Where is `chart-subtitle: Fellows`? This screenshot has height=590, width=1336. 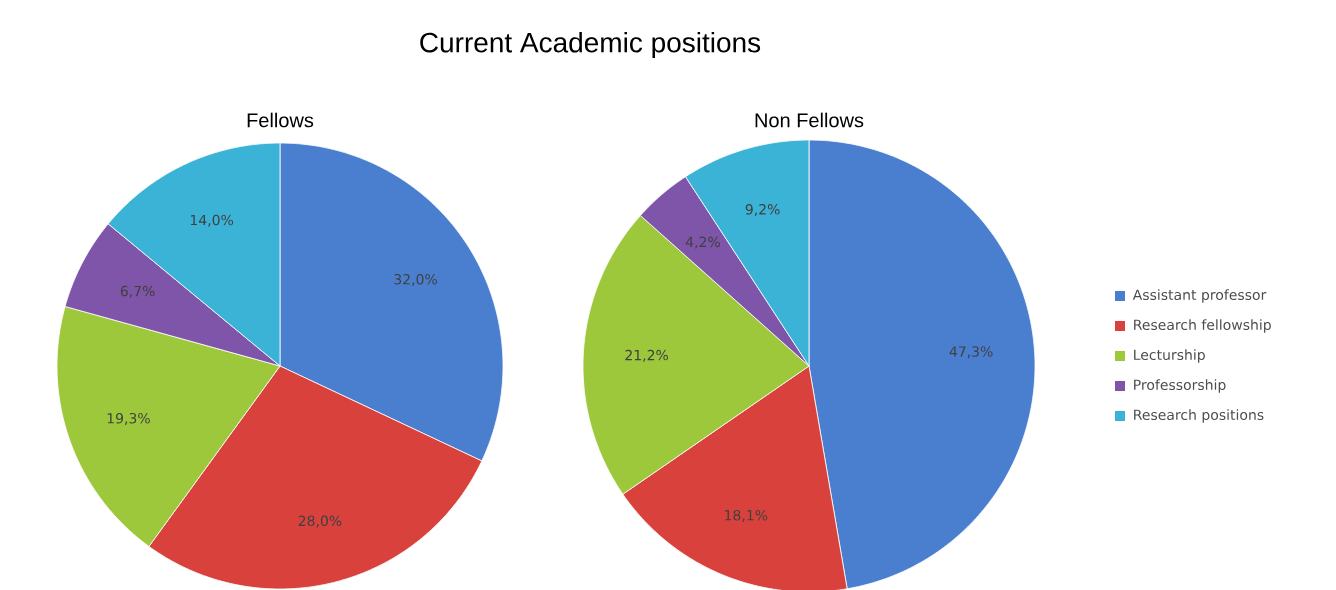 chart-subtitle: Fellows is located at coordinates (280, 120).